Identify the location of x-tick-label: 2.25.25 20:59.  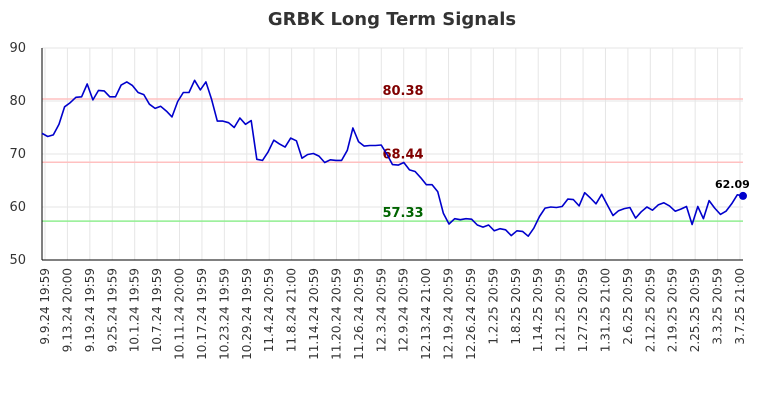
(695, 310).